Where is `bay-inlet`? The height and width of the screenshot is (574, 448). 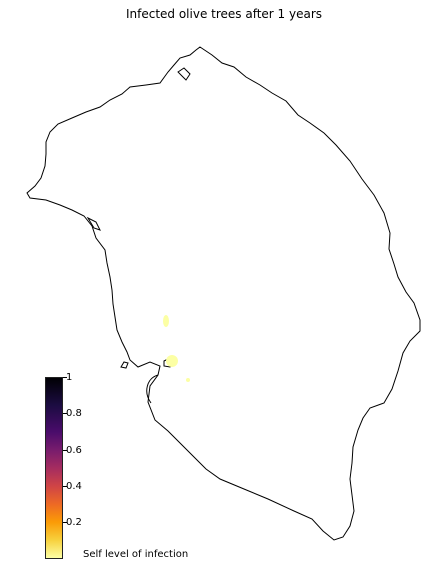
bay-inlet is located at coordinates (152, 389).